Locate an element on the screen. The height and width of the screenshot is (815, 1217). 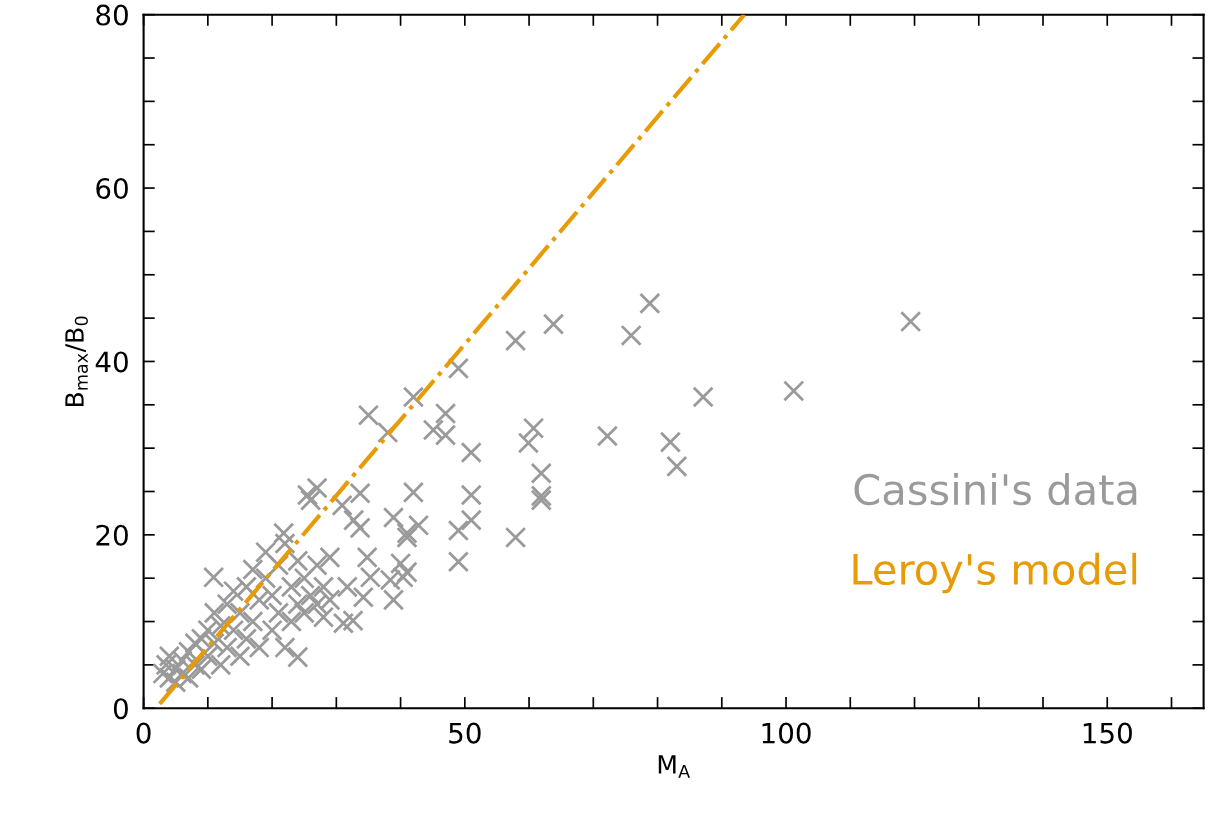
x-tick-label: 50 is located at coordinates (465, 733).